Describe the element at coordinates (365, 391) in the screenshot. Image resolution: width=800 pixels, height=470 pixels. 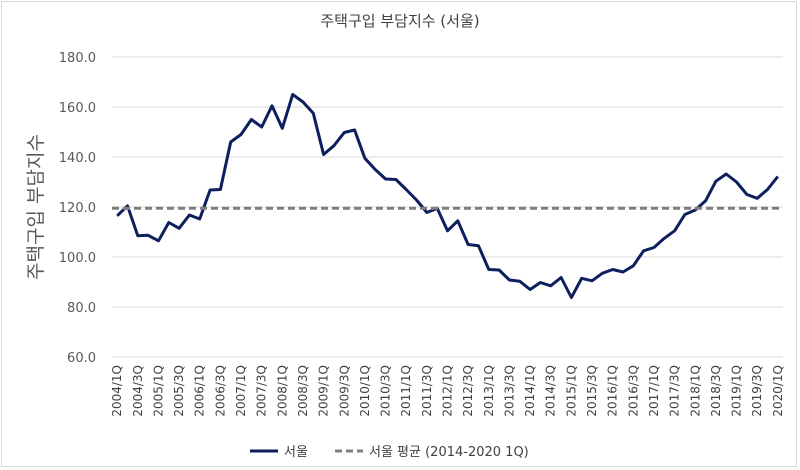
I see `x-tick-label: 2010/1Q` at that location.